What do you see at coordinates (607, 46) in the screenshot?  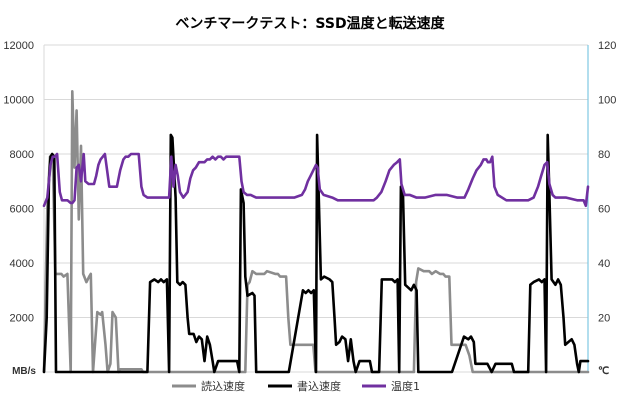 I see `right-tick-label: 120` at bounding box center [607, 46].